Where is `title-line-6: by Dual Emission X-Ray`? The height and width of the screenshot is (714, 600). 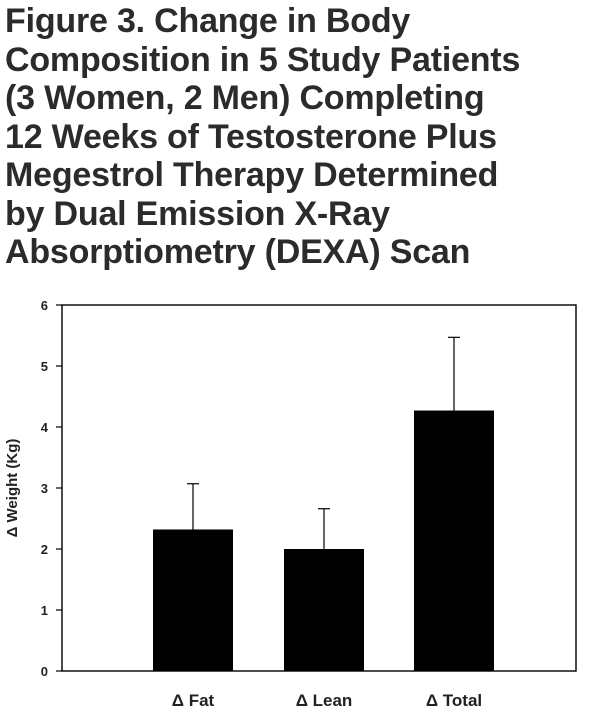 title-line-6: by Dual Emission X-Ray is located at coordinates (197, 213).